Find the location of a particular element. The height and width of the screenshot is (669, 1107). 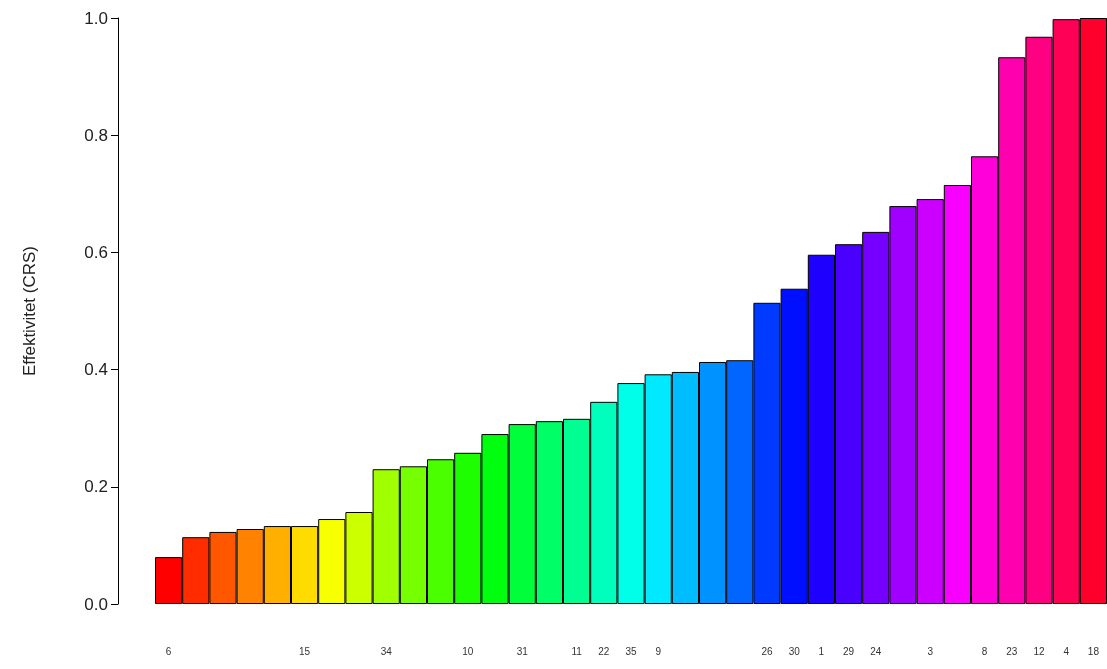

x-tick-label: 11 is located at coordinates (577, 651).